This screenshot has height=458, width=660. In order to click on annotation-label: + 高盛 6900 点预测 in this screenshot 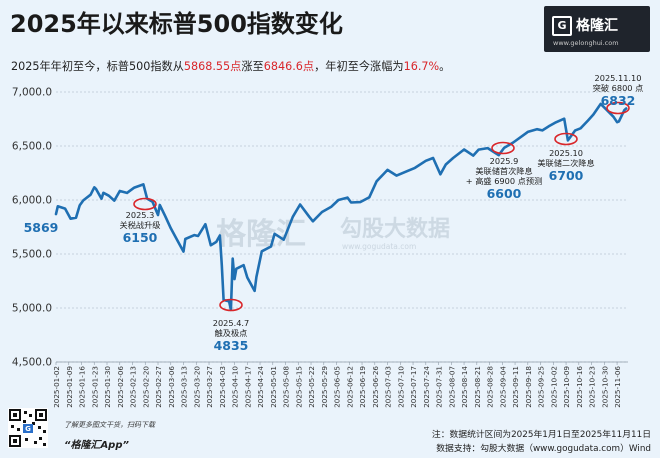, I will do `click(504, 181)`.